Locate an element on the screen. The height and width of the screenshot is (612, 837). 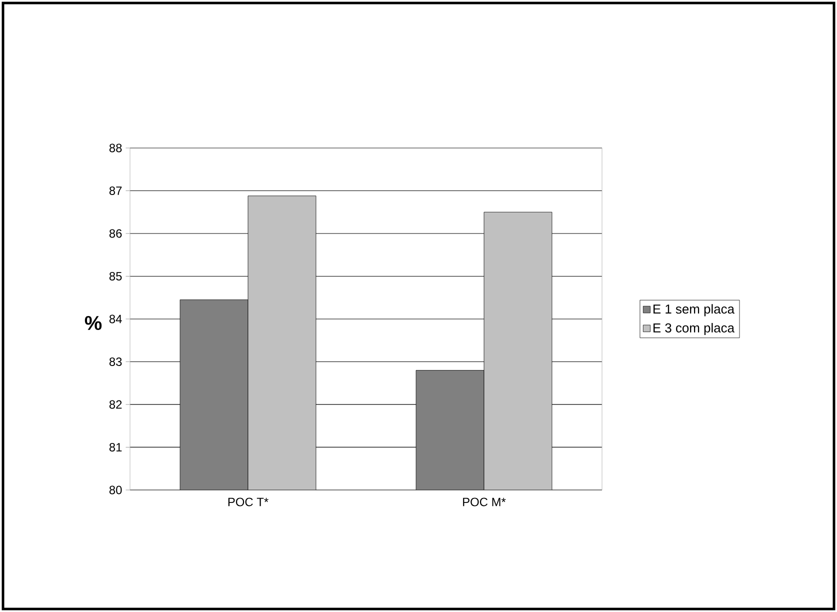
legend-label: E 1 sem placa is located at coordinates (694, 310).